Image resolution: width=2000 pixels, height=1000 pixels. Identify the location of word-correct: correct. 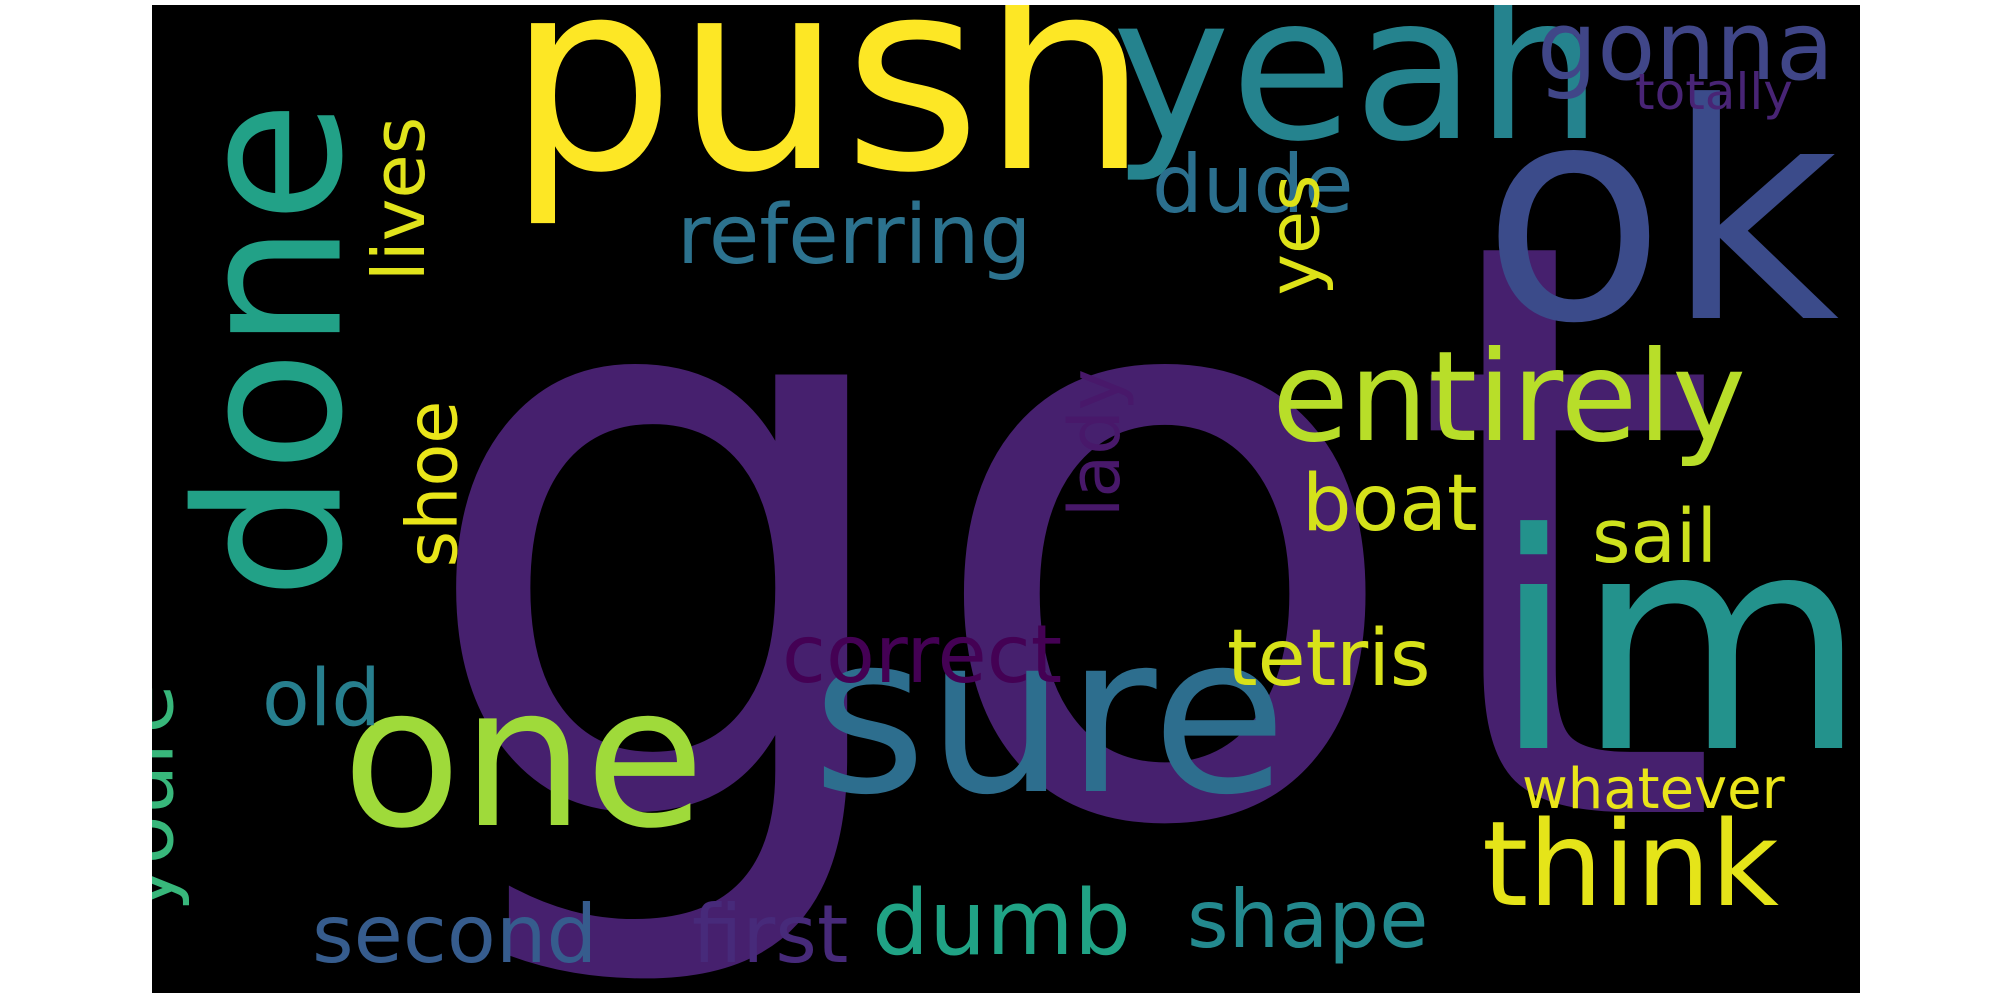
(922, 654).